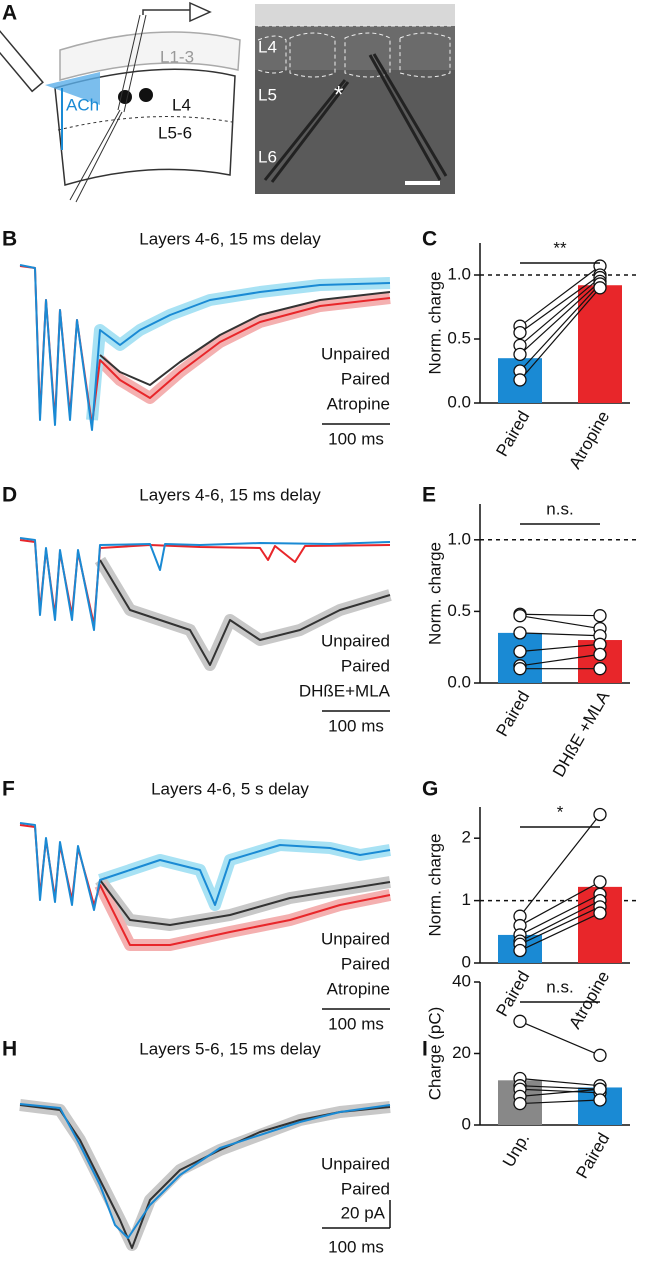 This screenshot has height=1280, width=654. What do you see at coordinates (358, 988) in the screenshot?
I see `legend-entry: Atropine` at bounding box center [358, 988].